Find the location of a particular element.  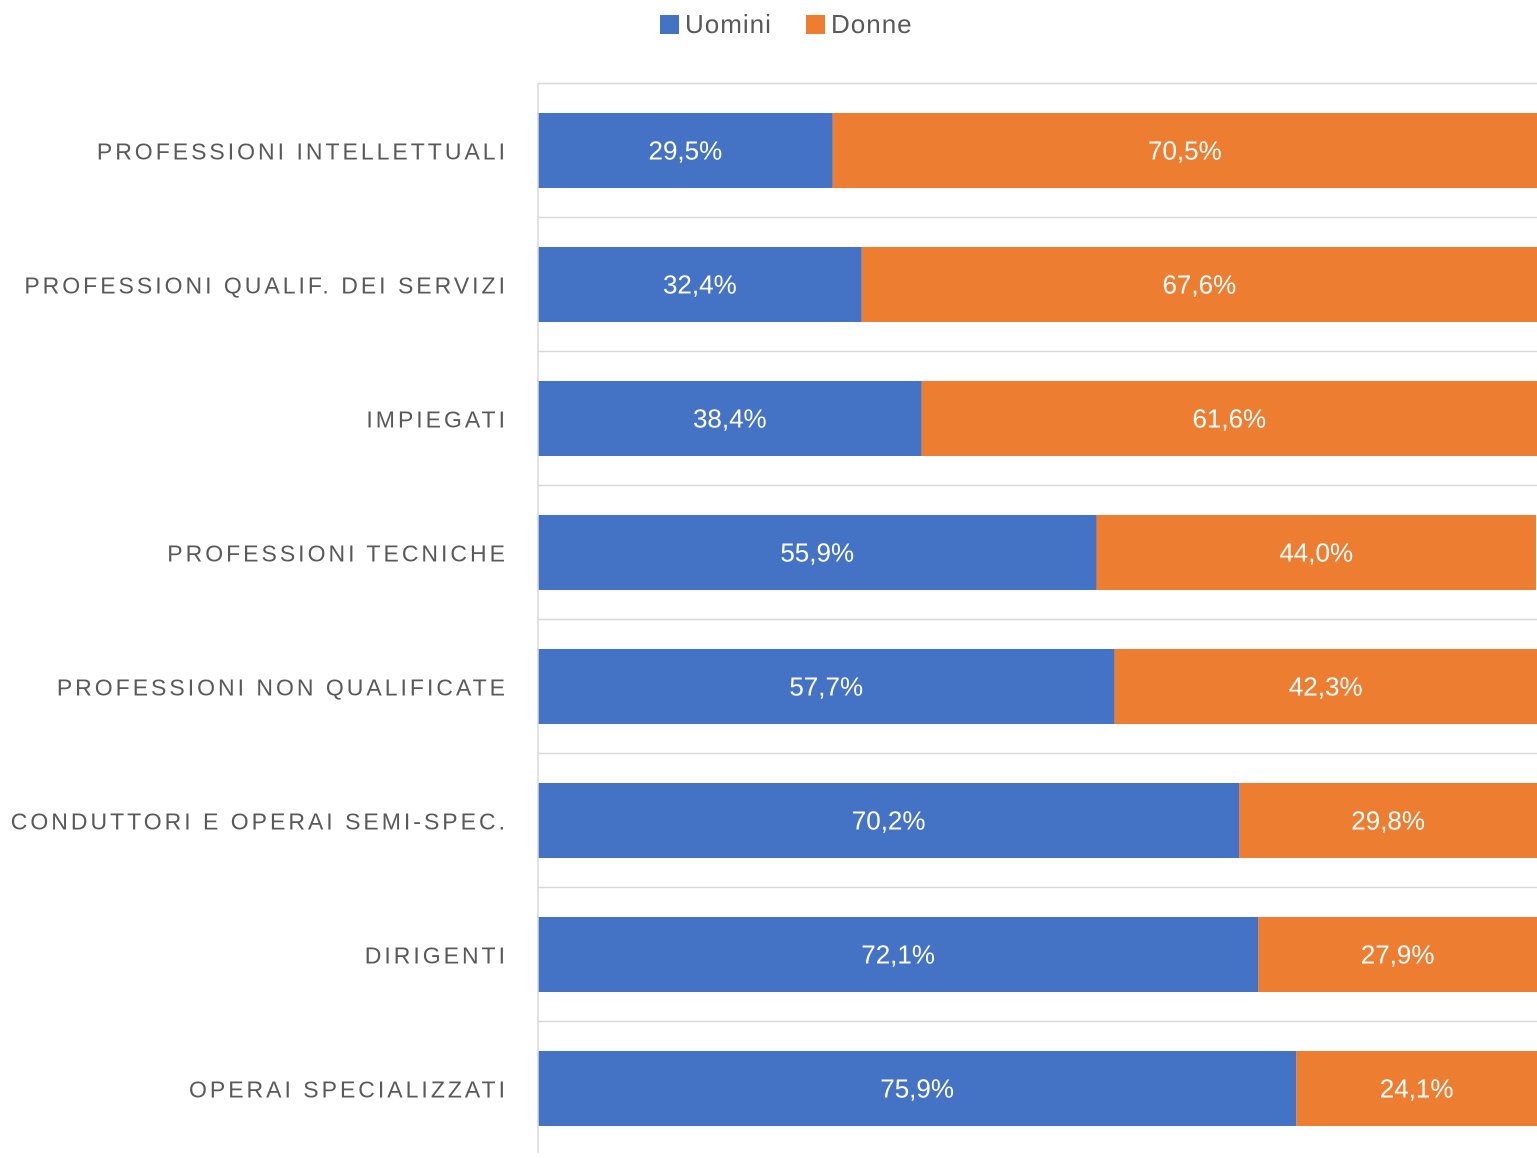

bar-uomini-conduttori-e-operai-semi-spec is located at coordinates (889, 820).